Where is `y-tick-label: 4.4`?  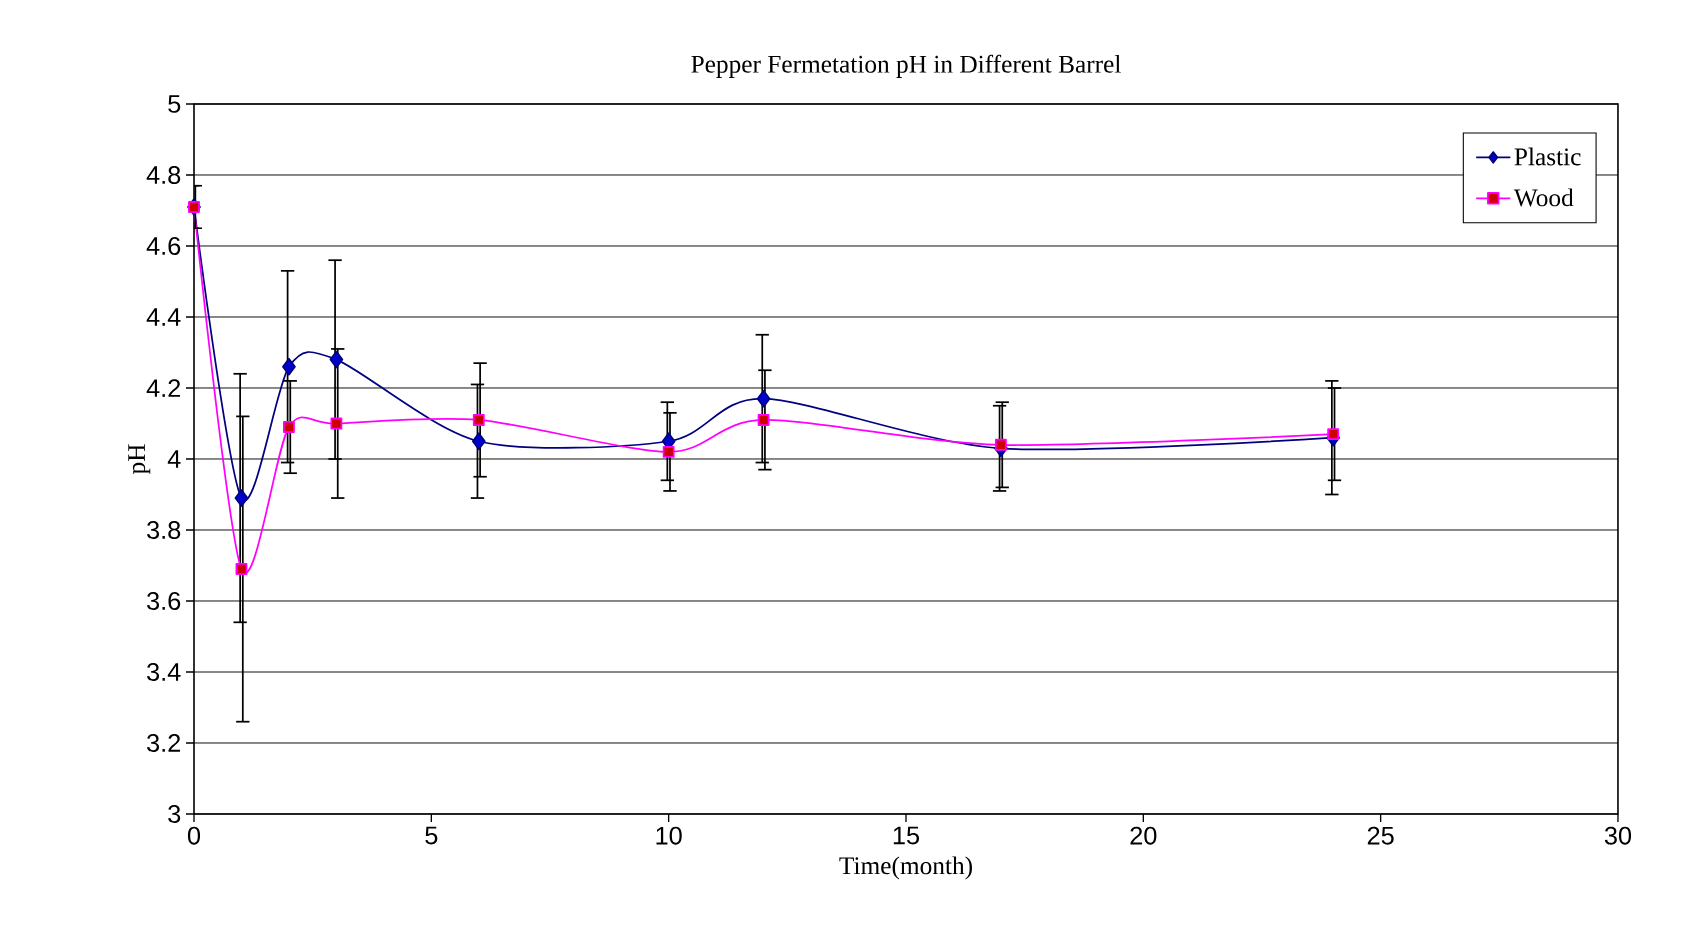
y-tick-label: 4.4 is located at coordinates (163, 317).